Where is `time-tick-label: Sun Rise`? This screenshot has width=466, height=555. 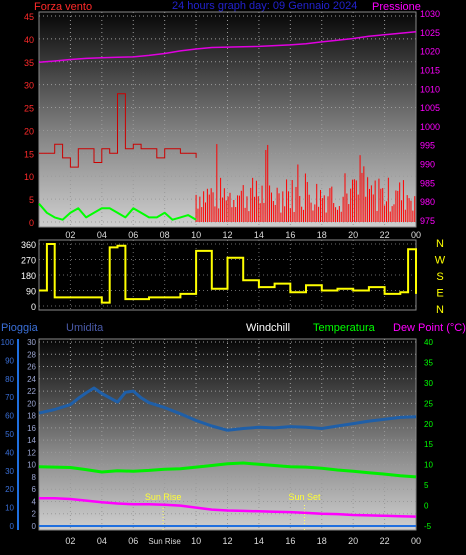
time-tick-label: Sun Rise is located at coordinates (164, 541).